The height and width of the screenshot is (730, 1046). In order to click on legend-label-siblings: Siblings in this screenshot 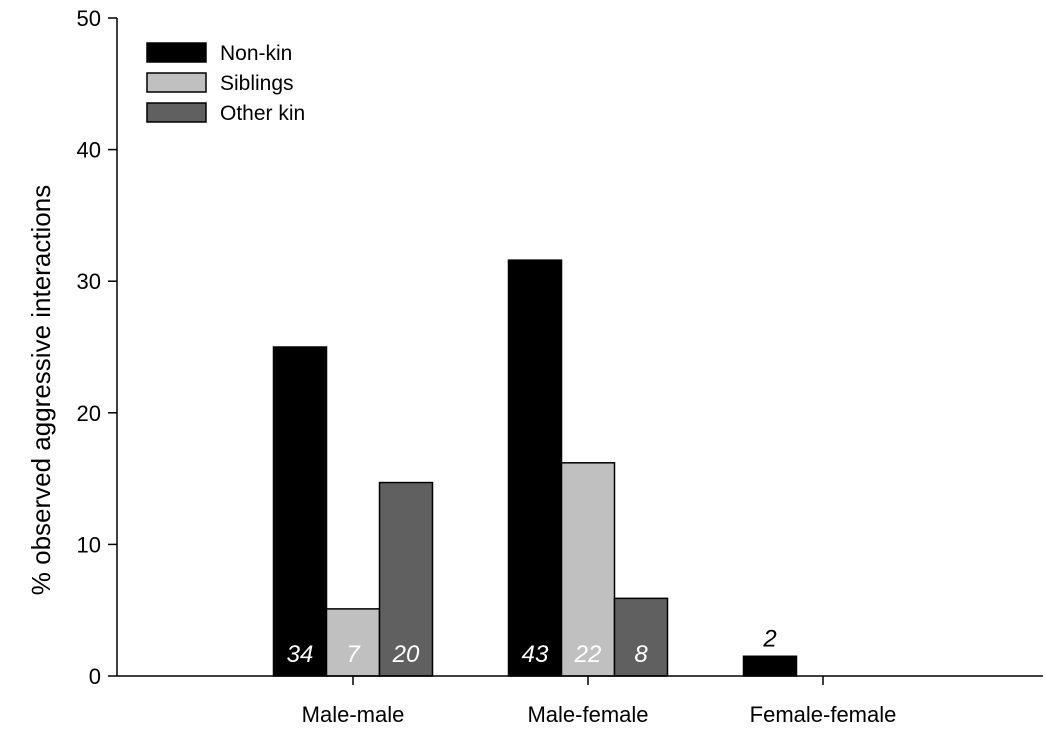, I will do `click(257, 83)`.